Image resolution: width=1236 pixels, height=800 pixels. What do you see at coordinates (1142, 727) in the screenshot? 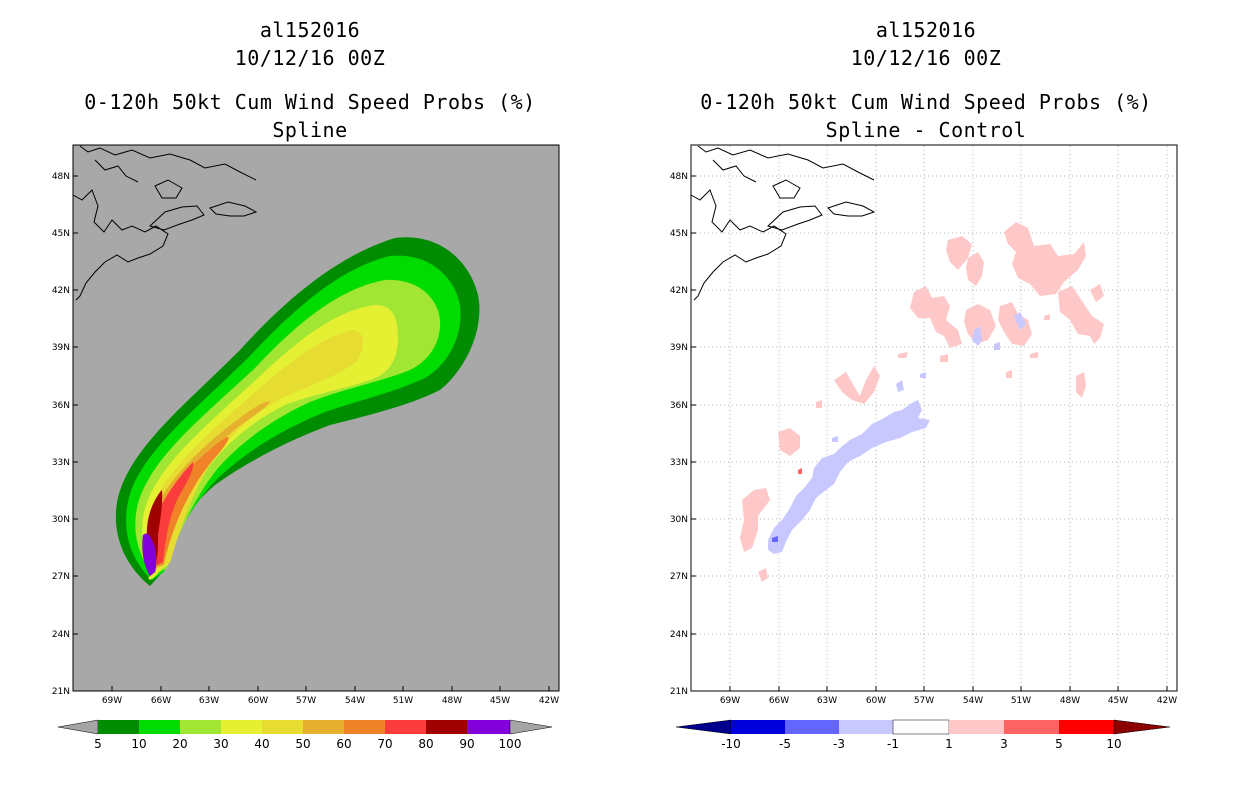
I see `right-colorbar-high-arrow` at bounding box center [1142, 727].